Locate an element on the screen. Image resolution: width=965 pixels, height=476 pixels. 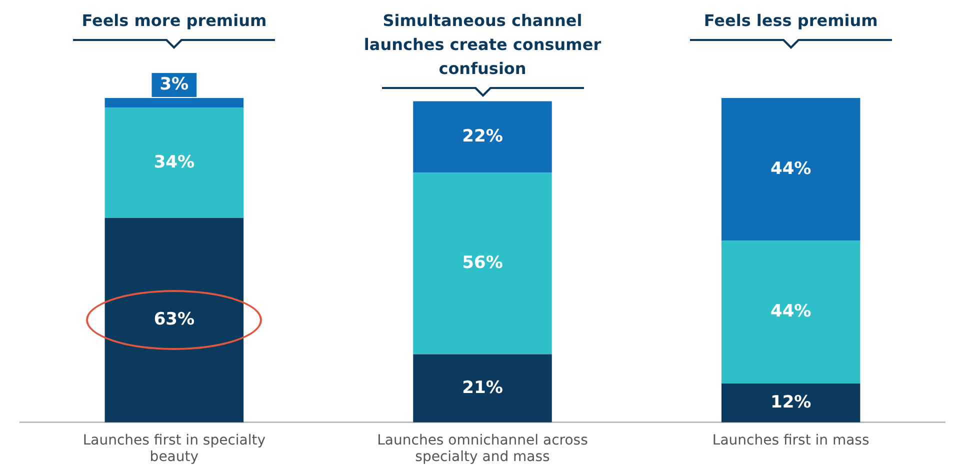
text: Feels more premium is located at coordinates (174, 20).